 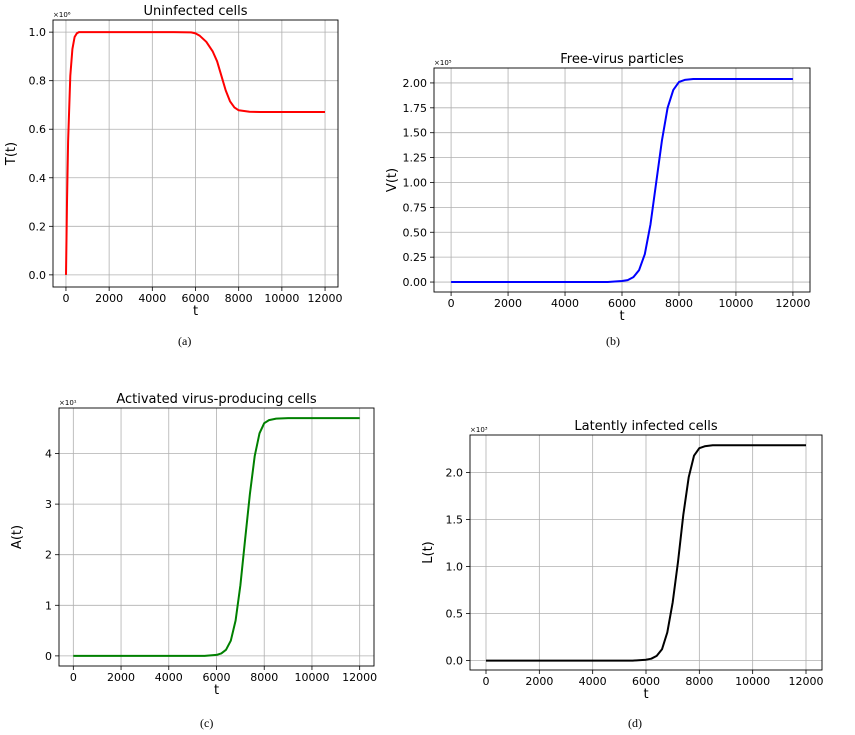 I want to click on y-tick-label: 0.4, so click(x=38, y=178).